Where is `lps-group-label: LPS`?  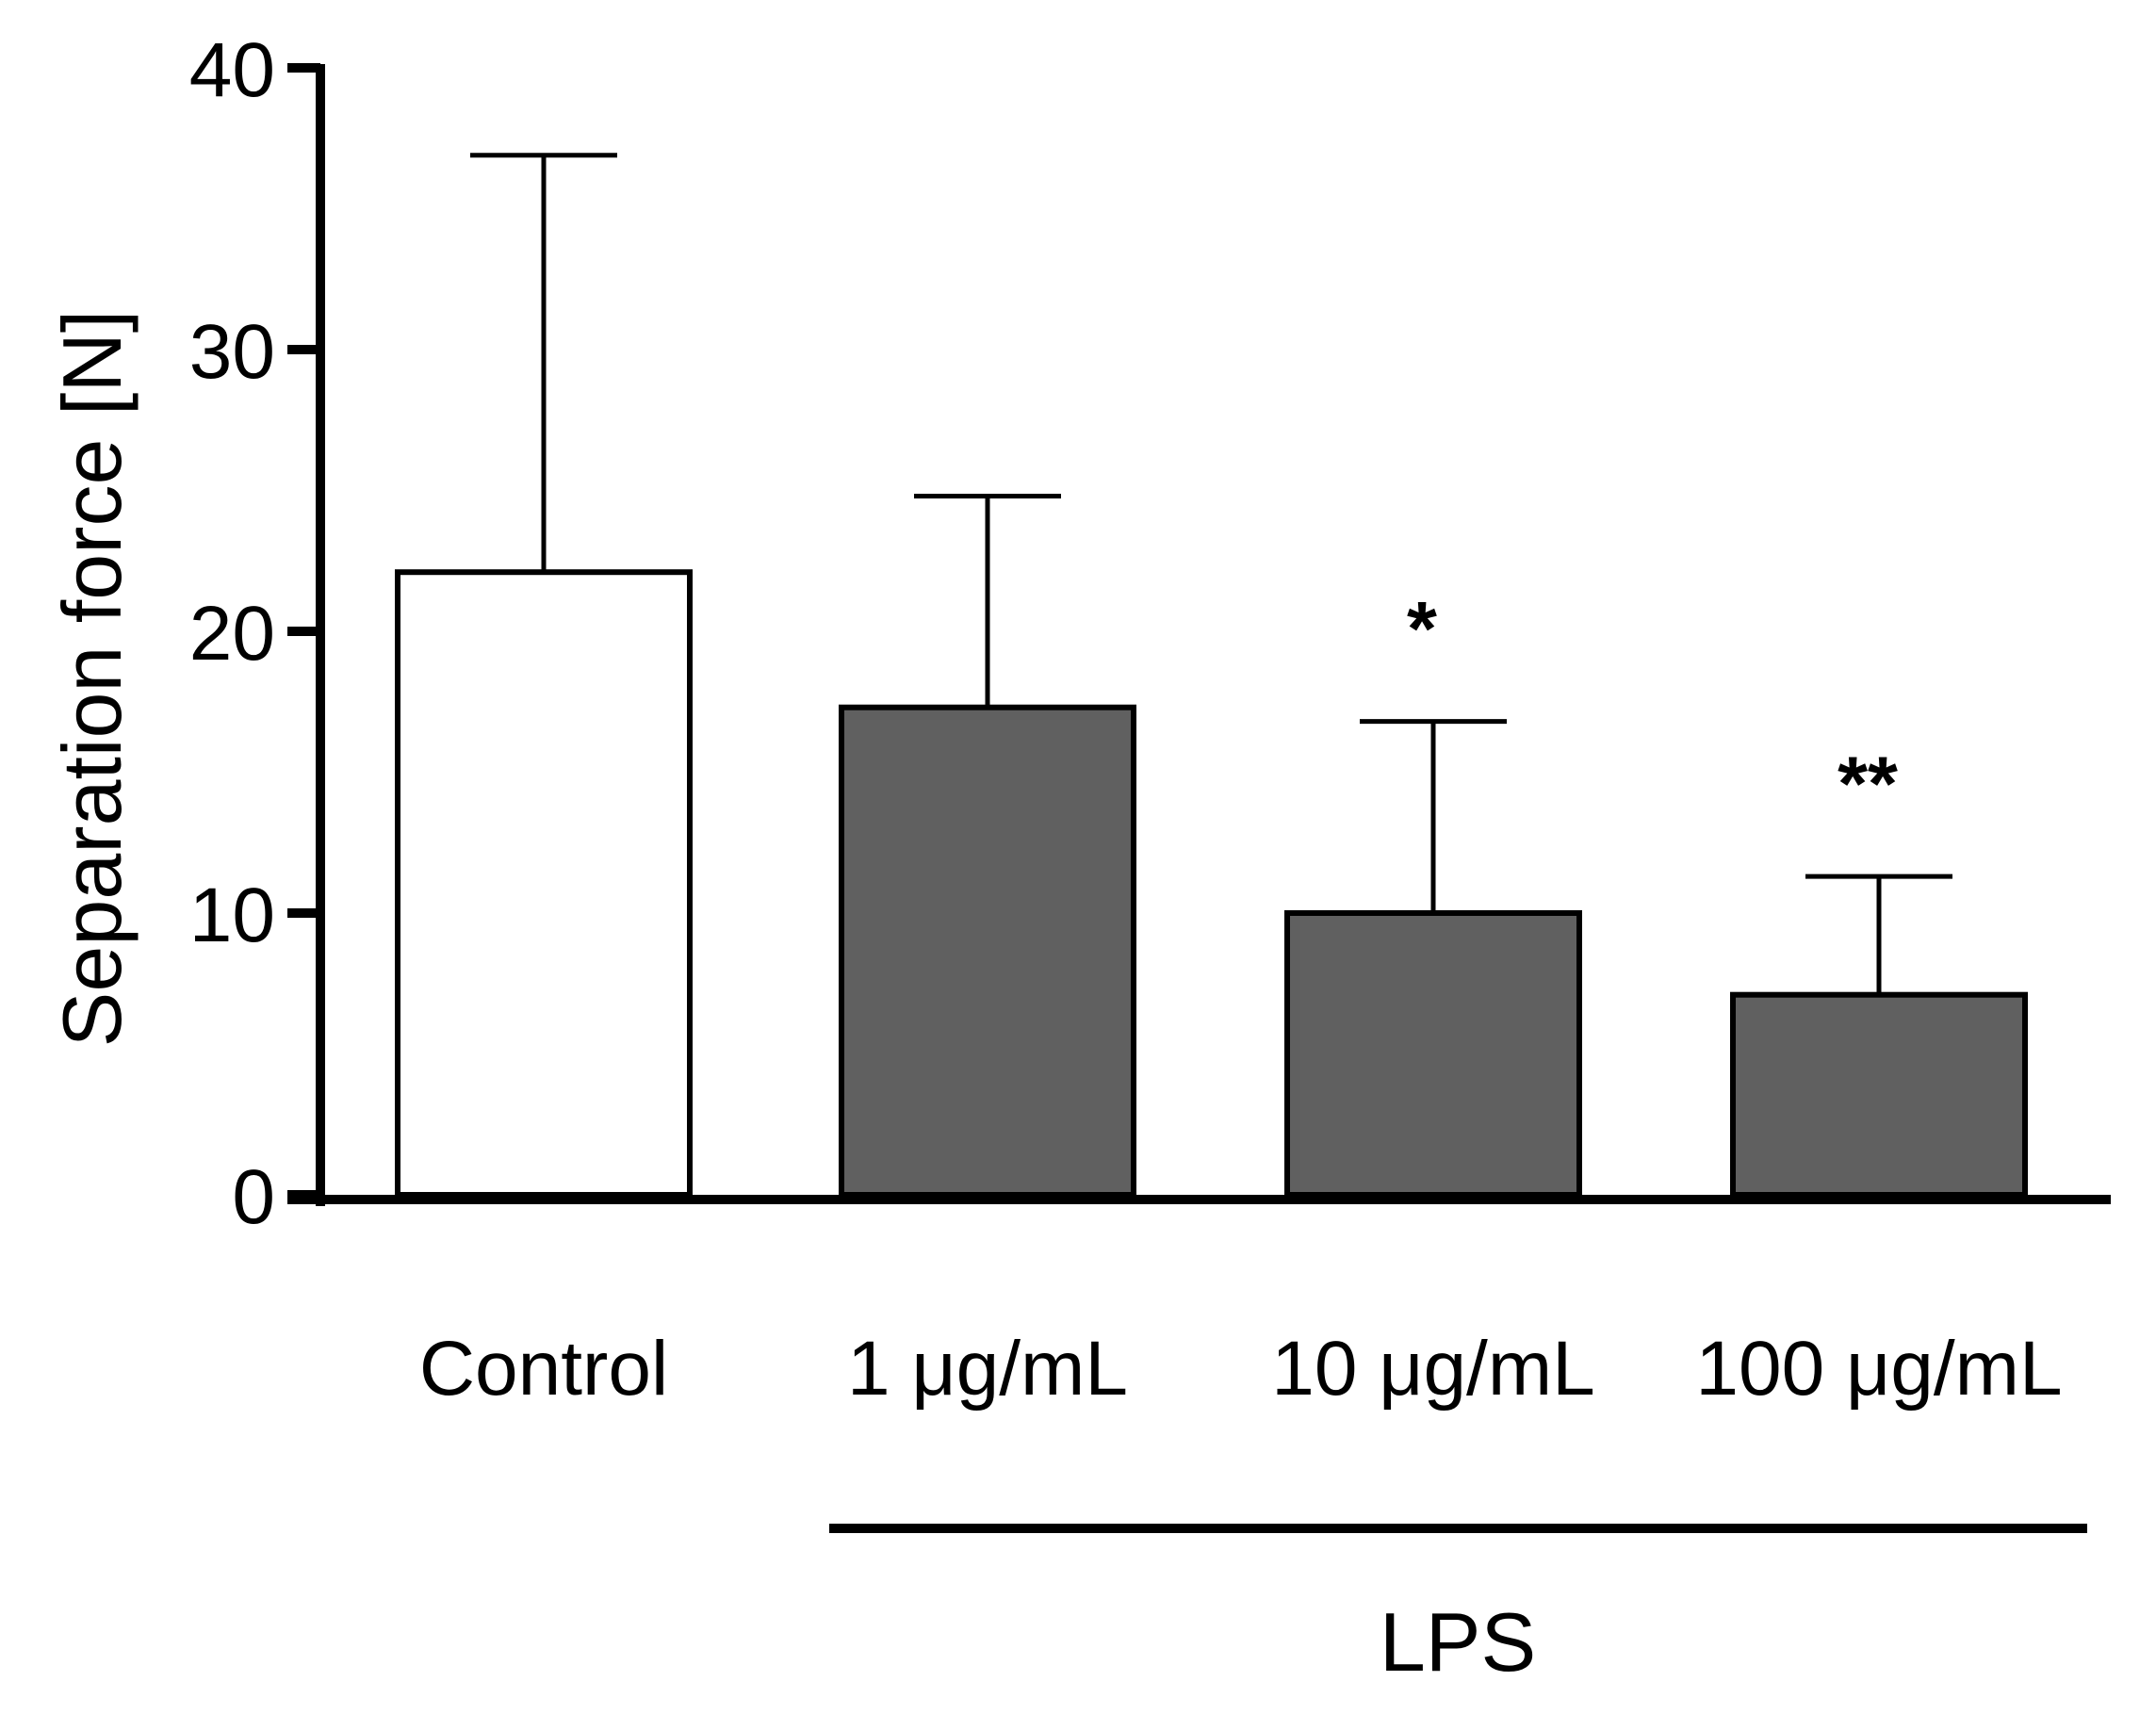
lps-group-label: LPS is located at coordinates (1458, 1642).